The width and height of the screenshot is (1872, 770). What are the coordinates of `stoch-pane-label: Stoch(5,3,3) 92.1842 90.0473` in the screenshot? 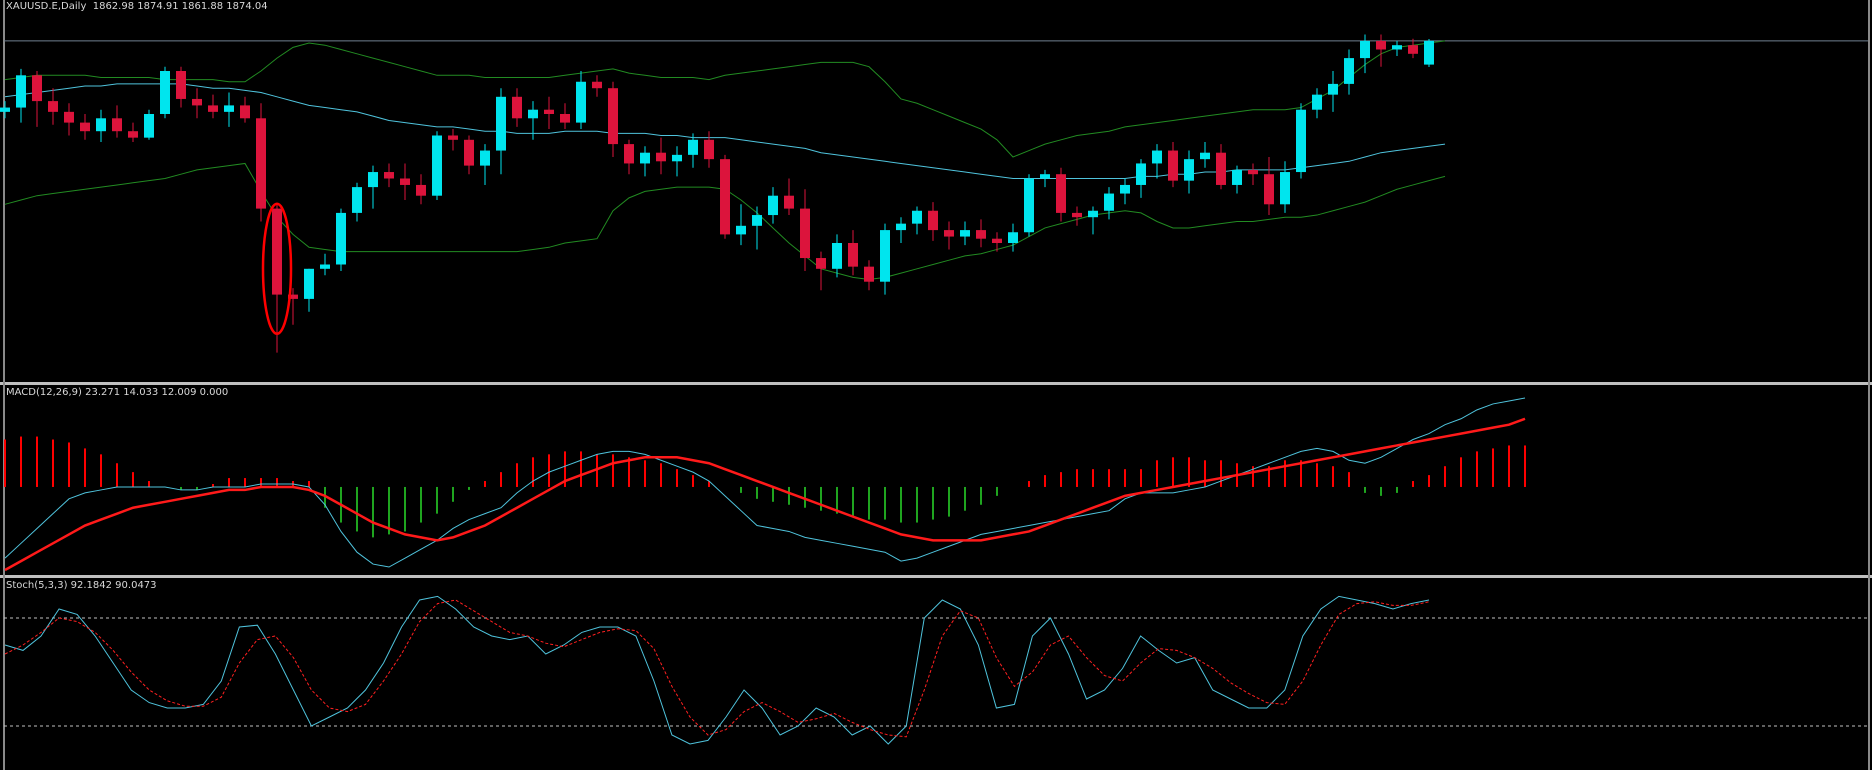 It's located at (81, 585).